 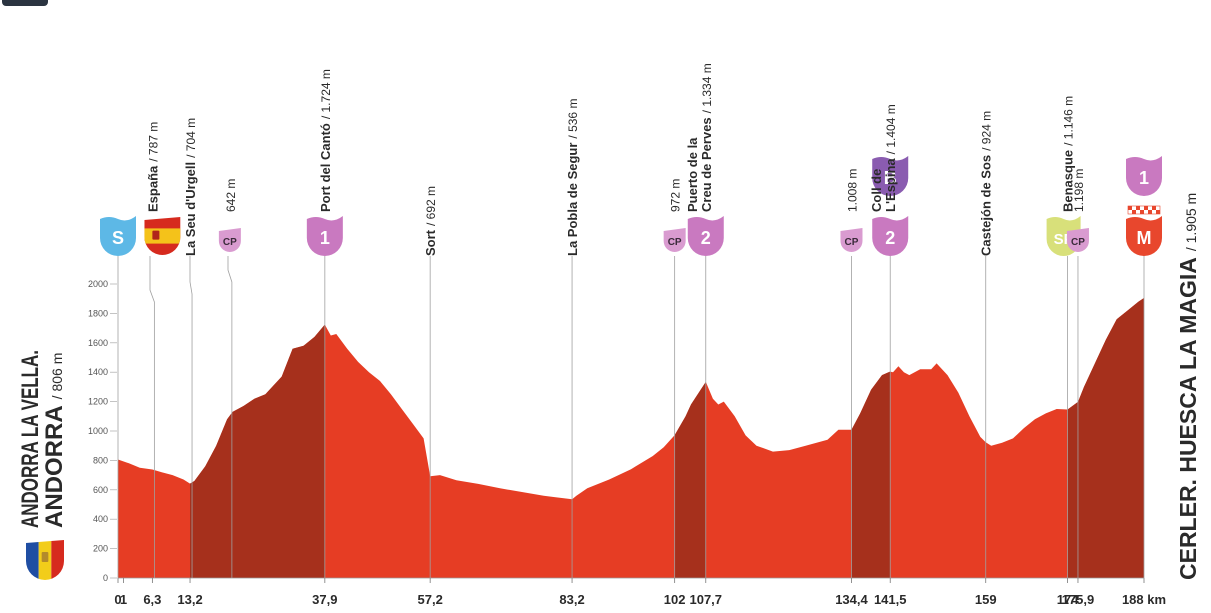 What do you see at coordinates (876, 190) in the screenshot?
I see `waypoint-name-line: Coll de` at bounding box center [876, 190].